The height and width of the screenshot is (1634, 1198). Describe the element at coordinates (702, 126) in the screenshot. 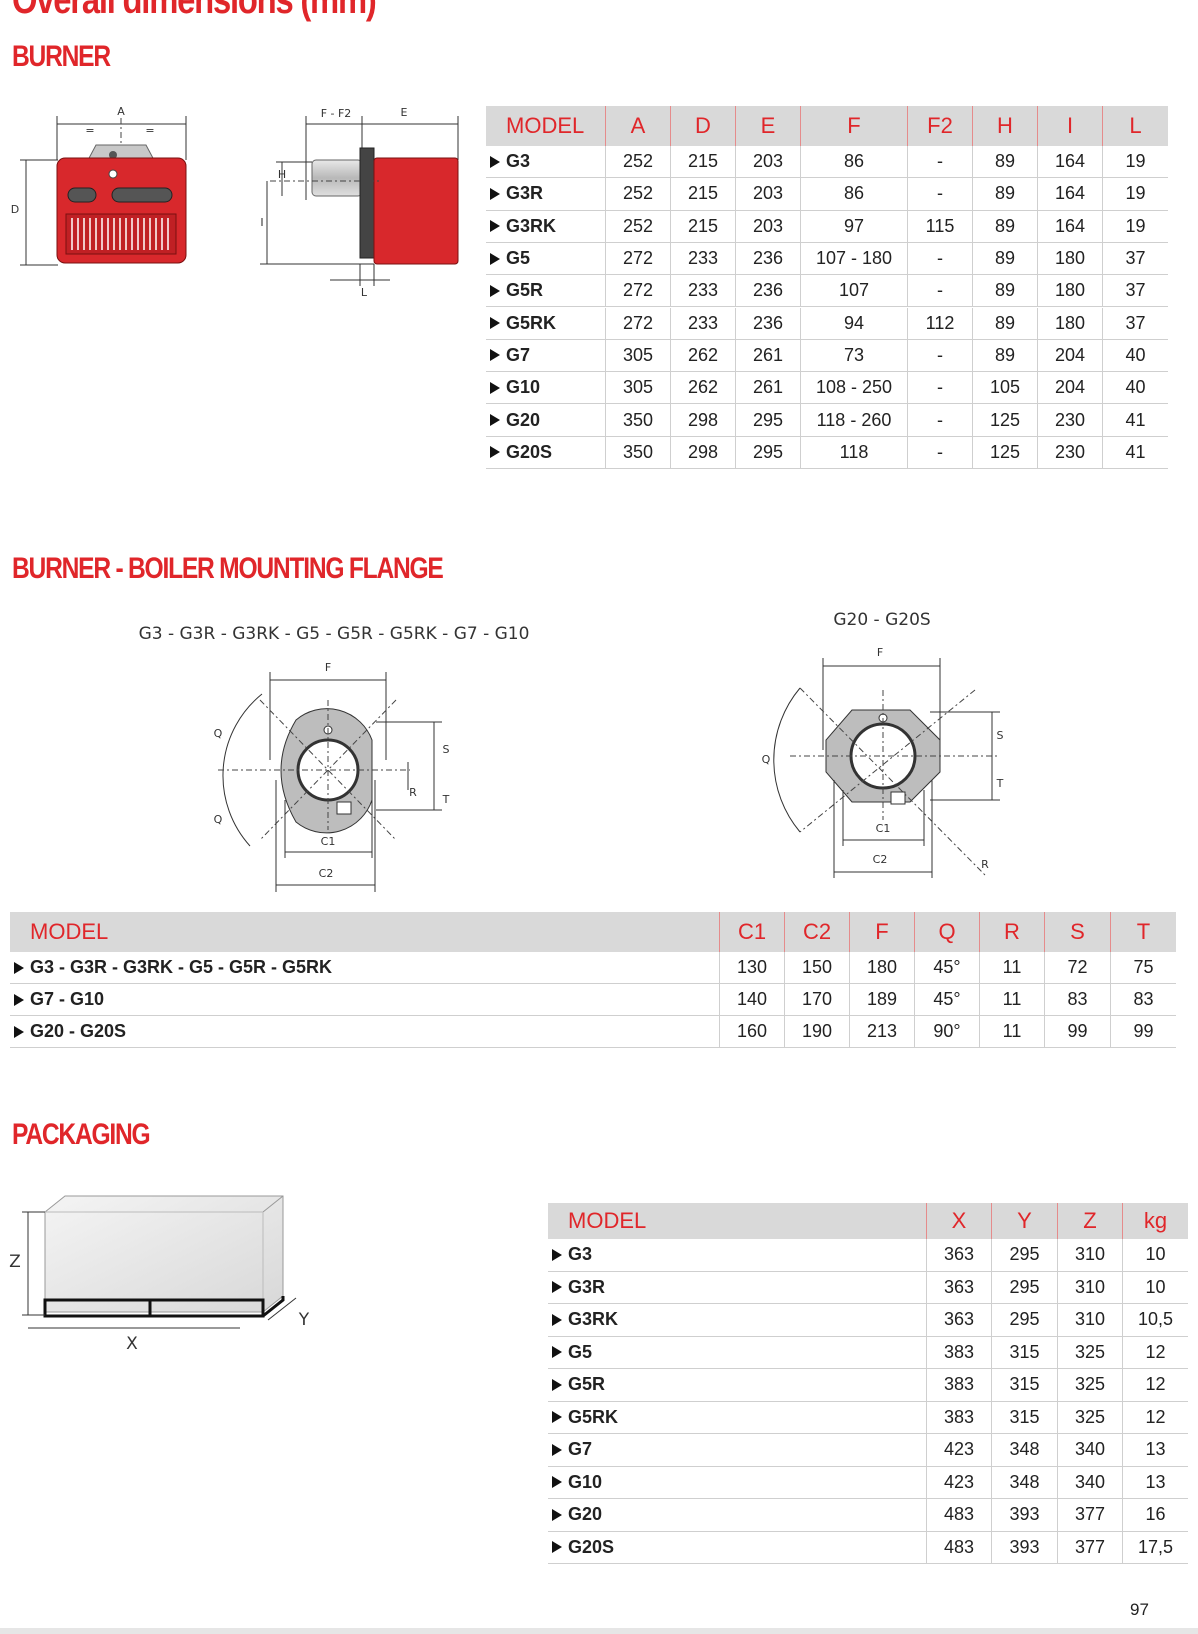

I see `table-header-cell: D` at that location.